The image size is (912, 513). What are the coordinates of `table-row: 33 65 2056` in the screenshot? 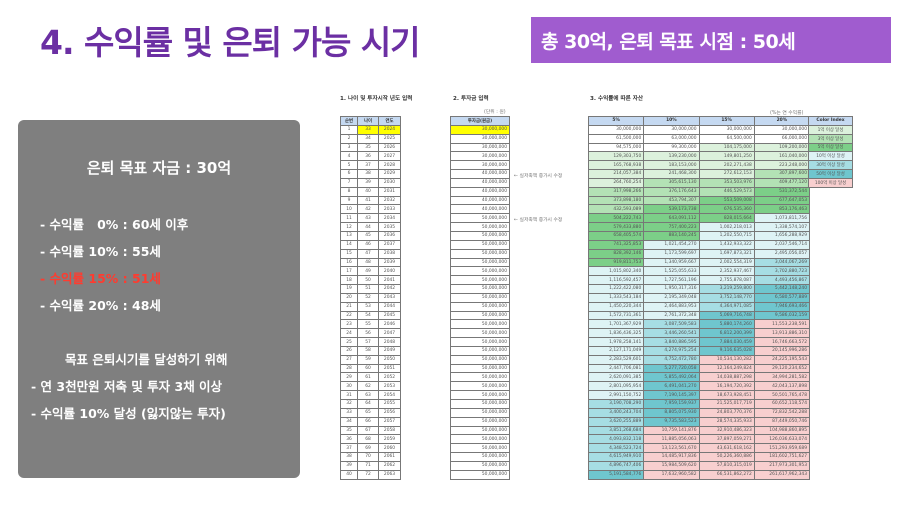 It's located at (370, 412).